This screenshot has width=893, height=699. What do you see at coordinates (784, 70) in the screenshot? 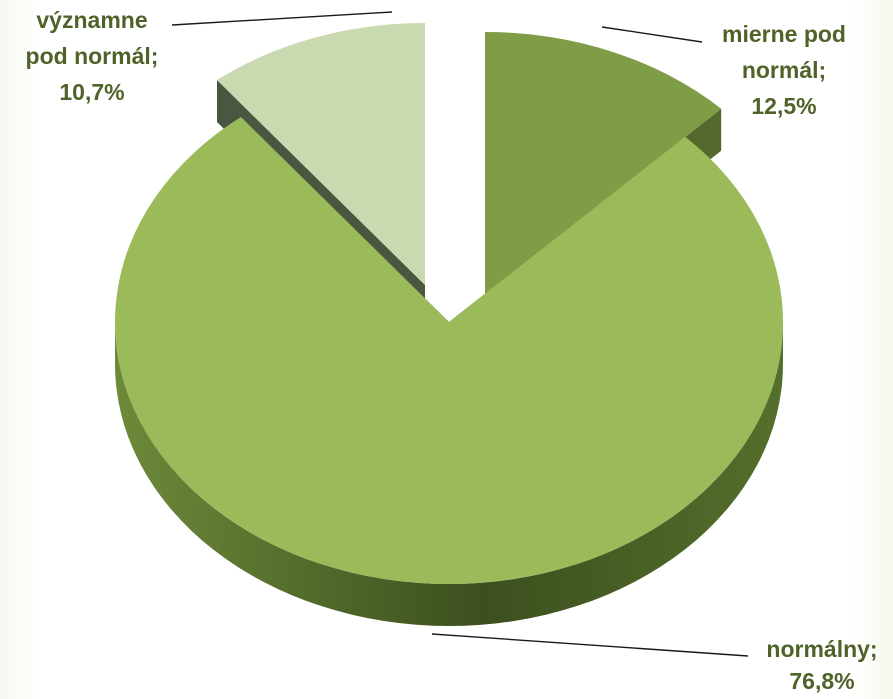
I see `data-label-1-line-1: normál;` at bounding box center [784, 70].